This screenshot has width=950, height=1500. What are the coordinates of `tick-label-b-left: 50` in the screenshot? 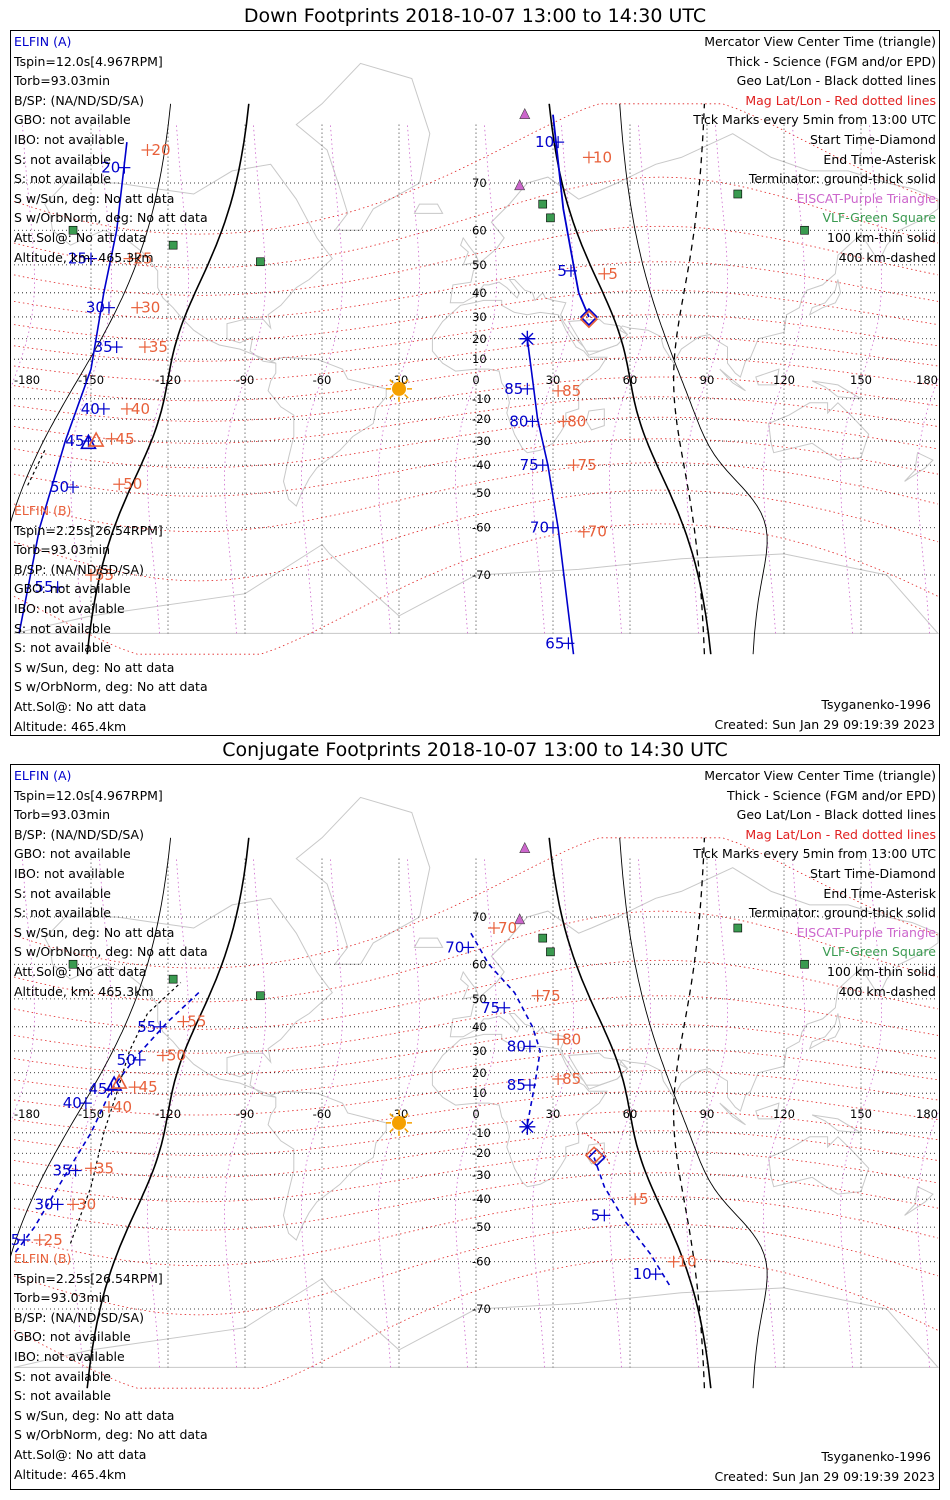 It's located at (59, 487).